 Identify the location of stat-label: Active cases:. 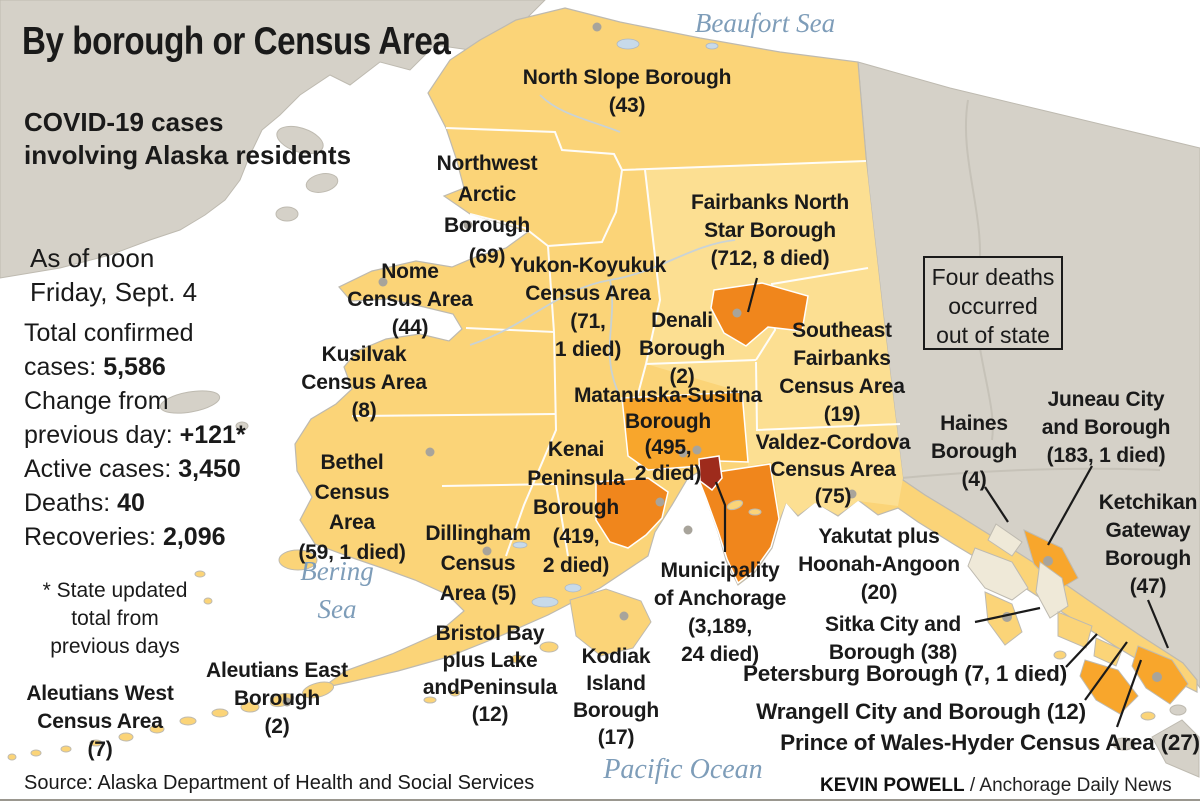
(101, 469).